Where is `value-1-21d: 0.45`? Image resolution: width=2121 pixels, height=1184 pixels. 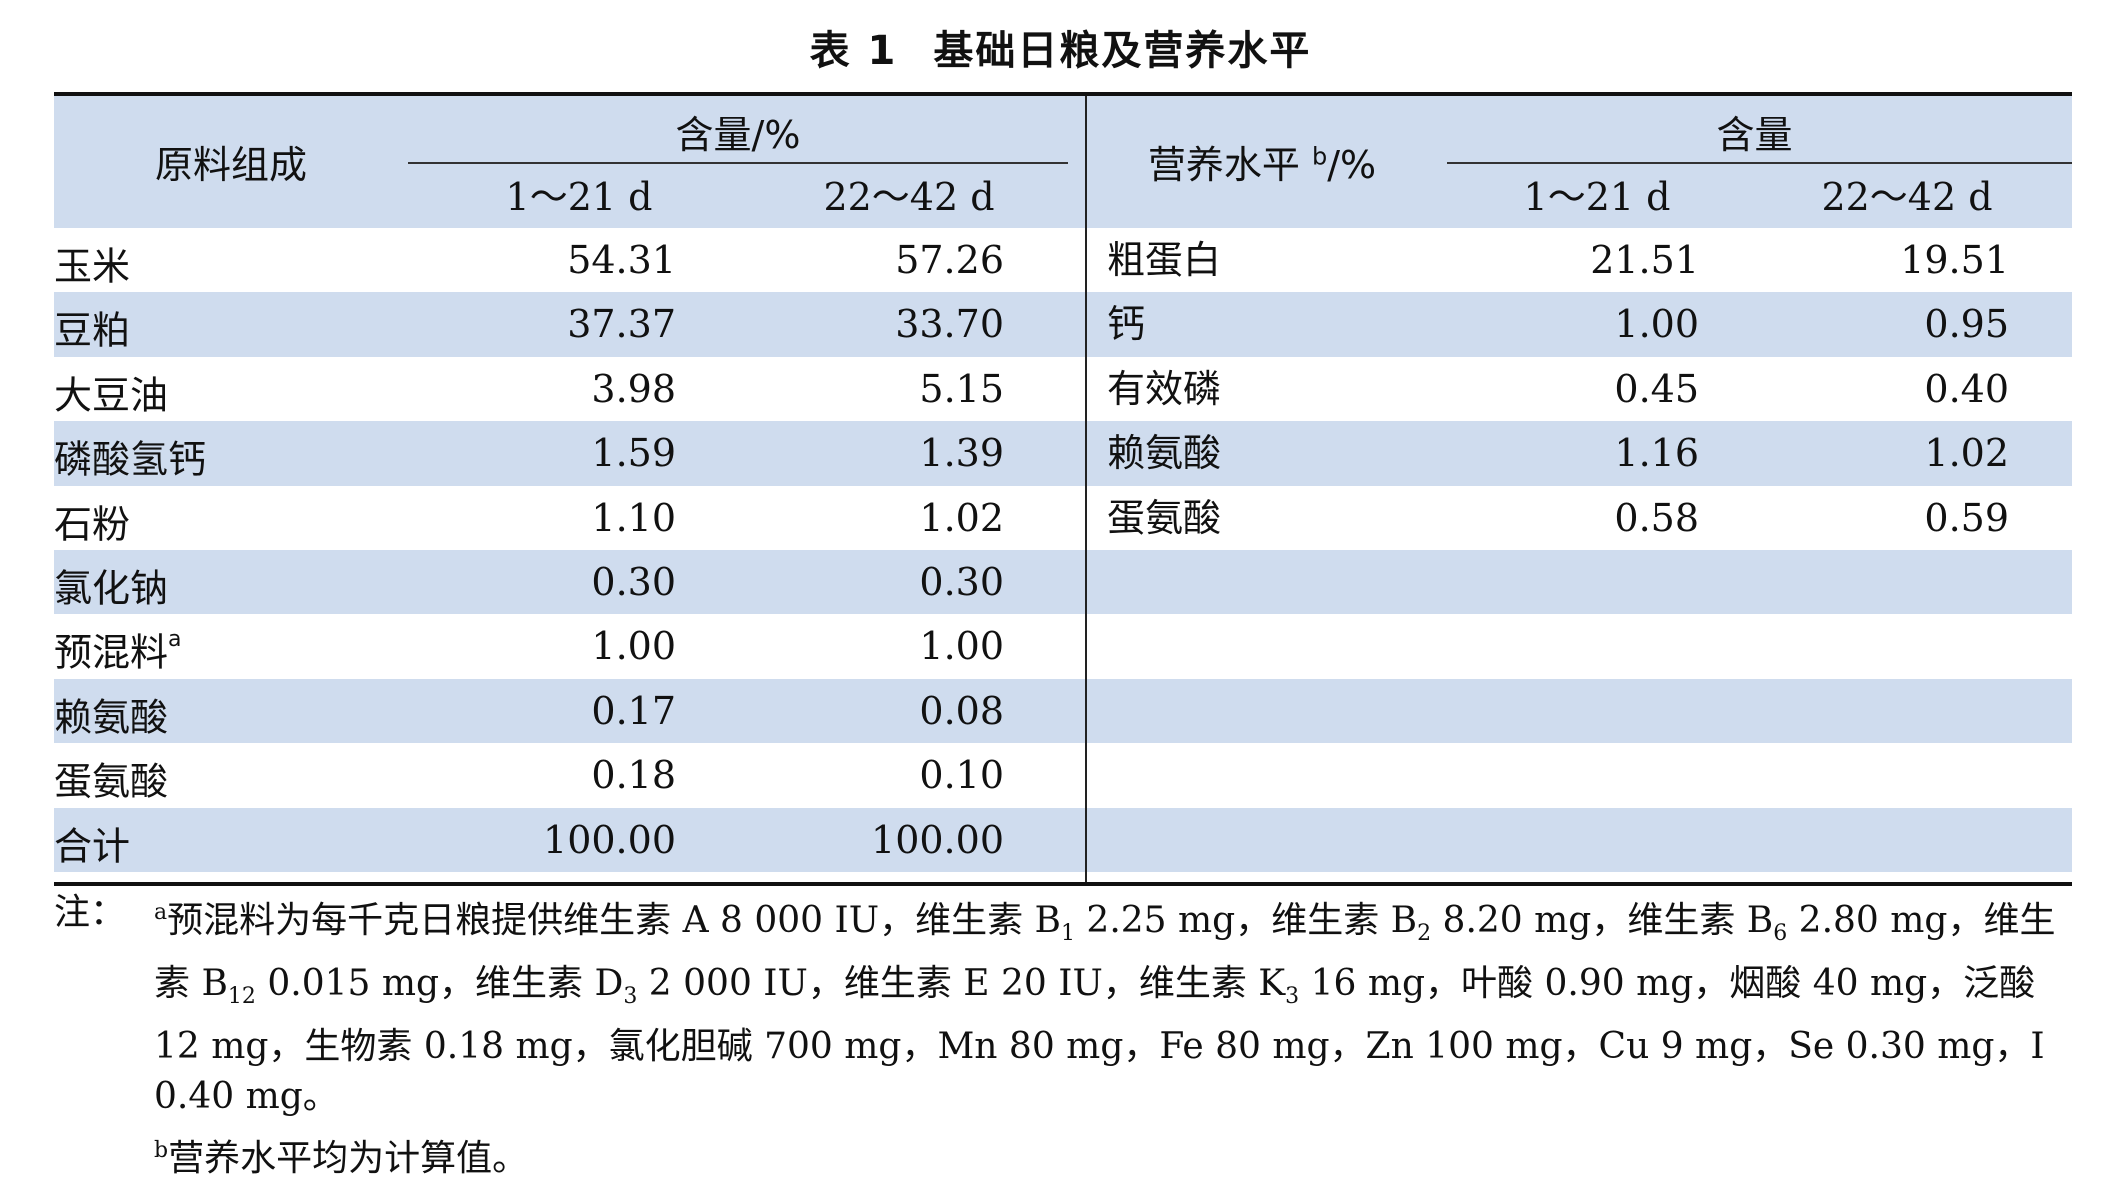 value-1-21d: 0.45 is located at coordinates (1656, 388).